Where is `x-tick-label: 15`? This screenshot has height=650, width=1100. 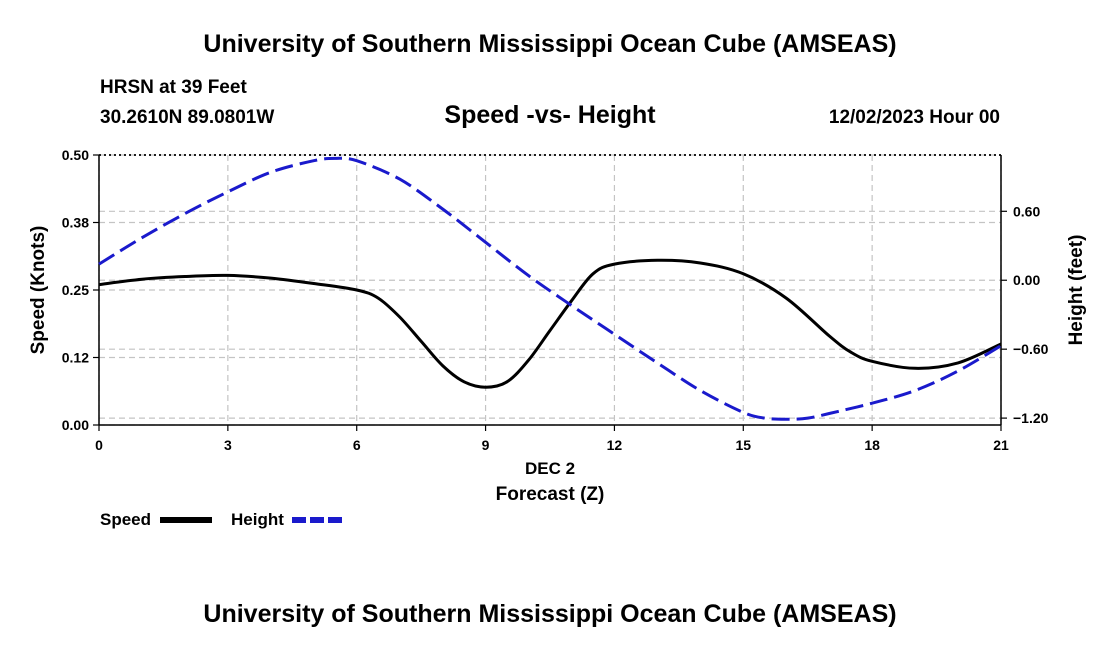 x-tick-label: 15 is located at coordinates (743, 445).